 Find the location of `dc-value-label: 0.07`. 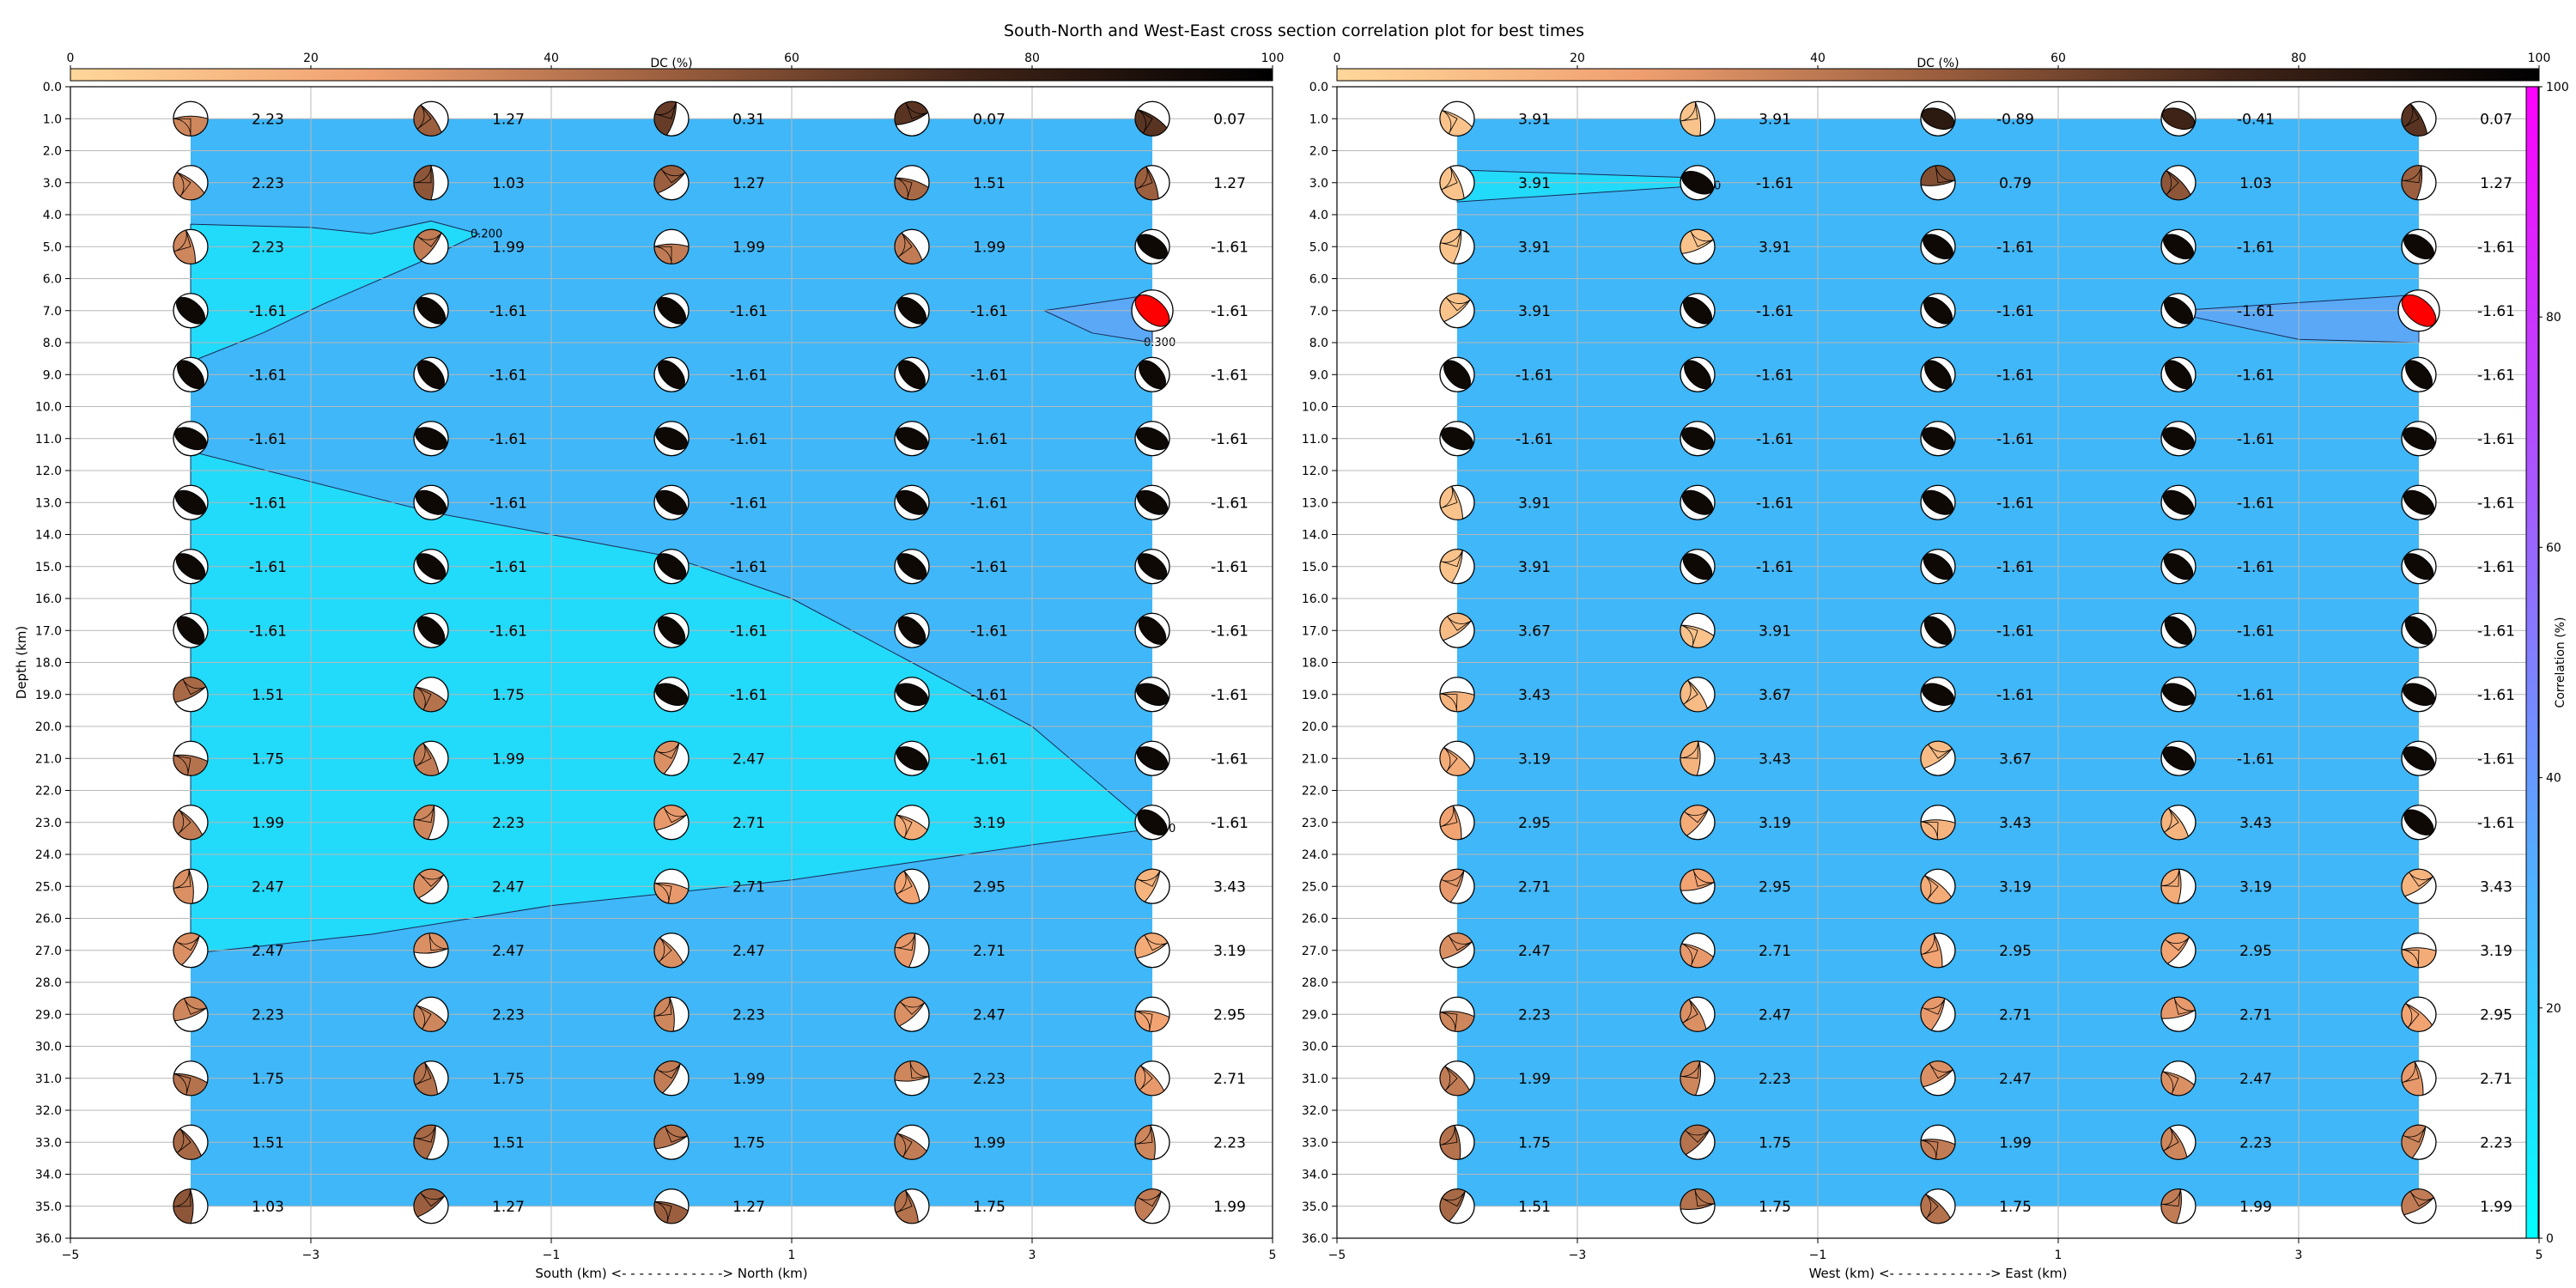

dc-value-label: 0.07 is located at coordinates (1229, 119).